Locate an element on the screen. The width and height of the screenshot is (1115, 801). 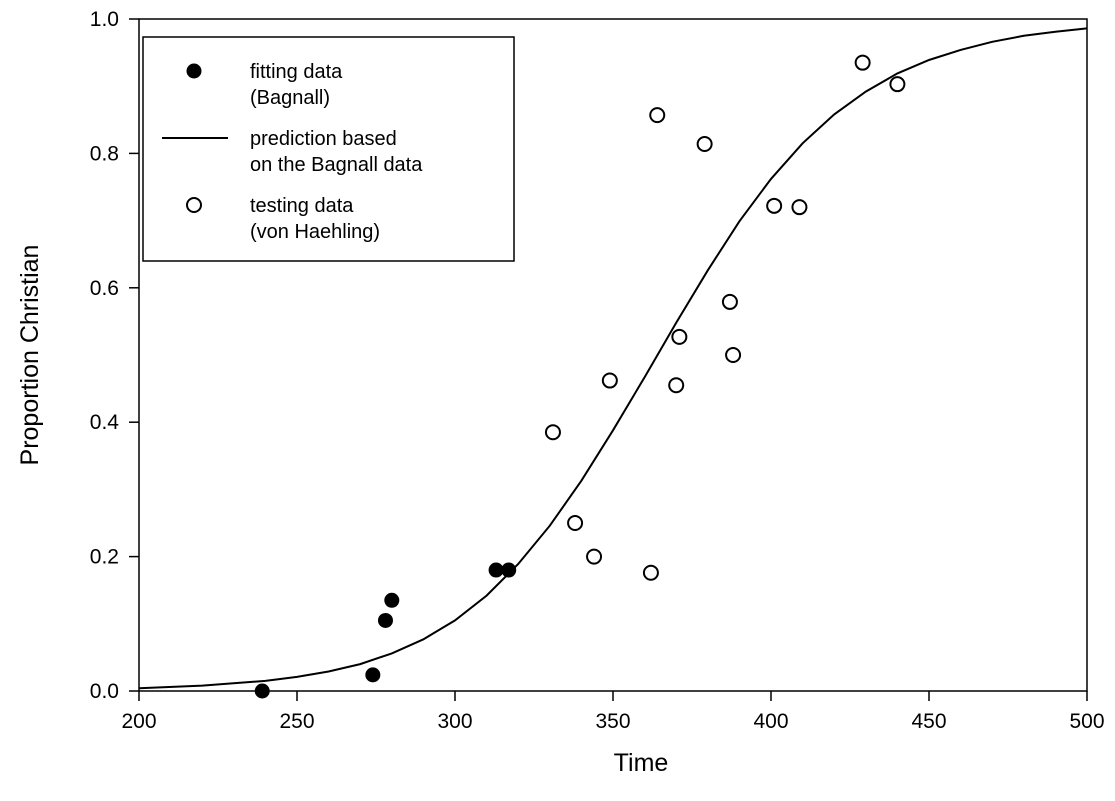
x-tick-label: 300 is located at coordinates (454, 721).